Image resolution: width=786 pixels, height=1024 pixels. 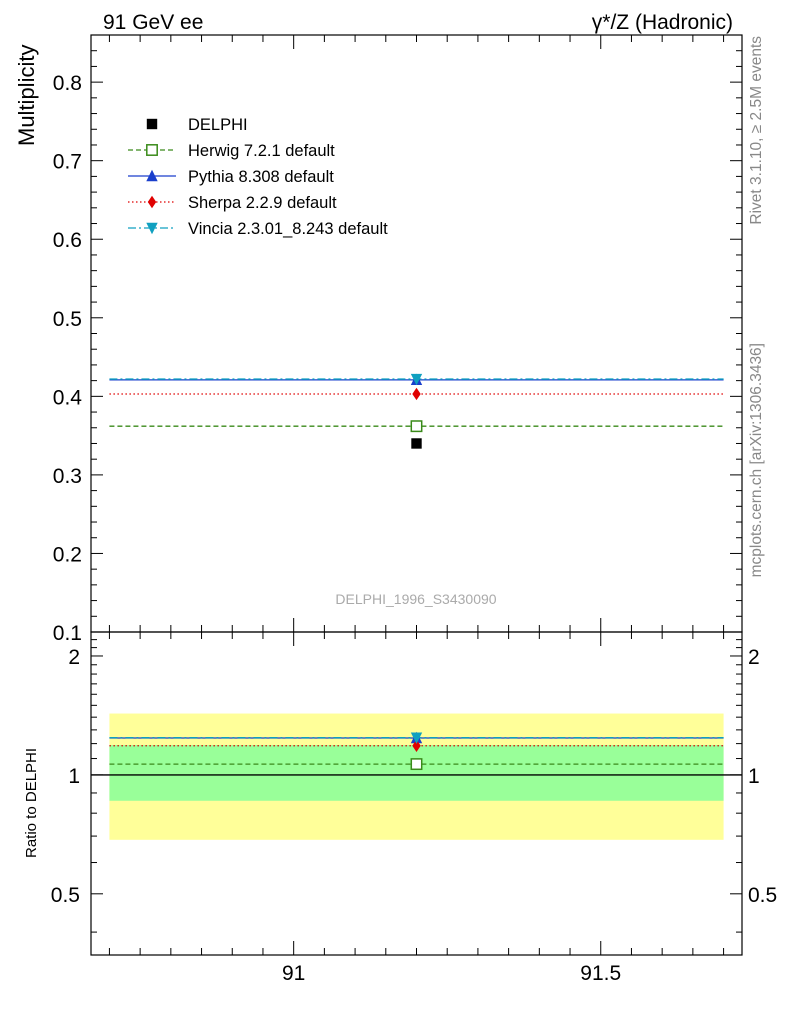 What do you see at coordinates (67, 162) in the screenshot?
I see `y-tick-label: 0.7` at bounding box center [67, 162].